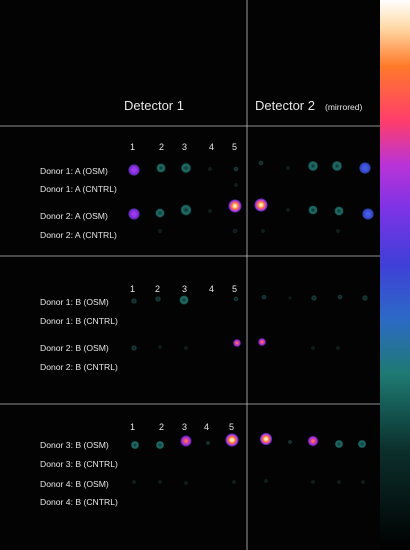 The height and width of the screenshot is (550, 410). I want to click on row-label: Donor 4: B (OSM), so click(74, 484).